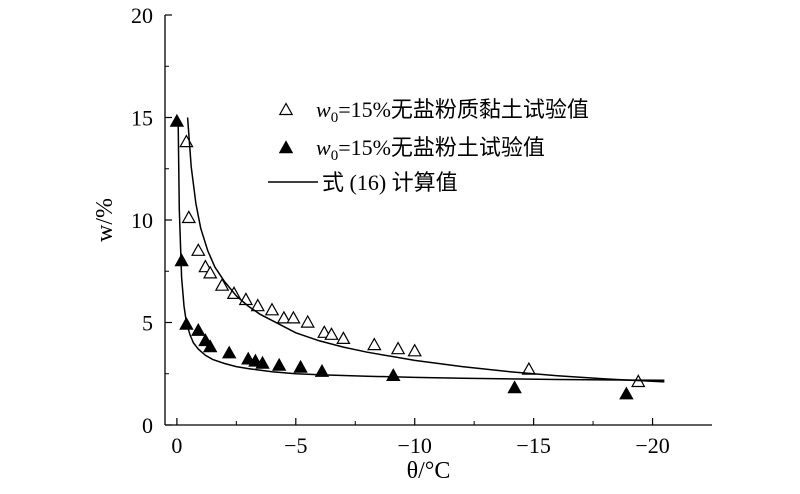  Describe the element at coordinates (142, 220) in the screenshot. I see `y-tick-label: 10` at that location.